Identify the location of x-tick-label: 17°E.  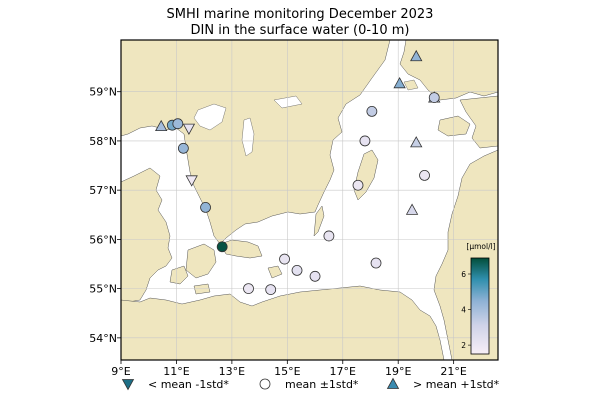
(343, 371).